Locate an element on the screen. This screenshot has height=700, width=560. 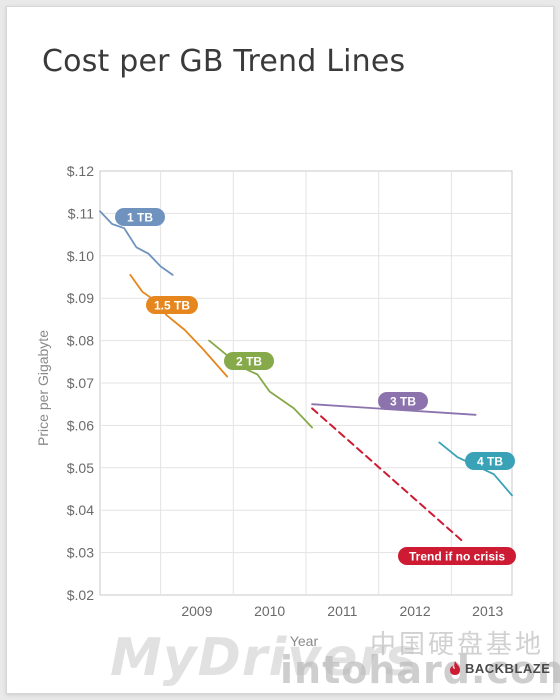
y-tick-label: $.09 is located at coordinates (80, 298).